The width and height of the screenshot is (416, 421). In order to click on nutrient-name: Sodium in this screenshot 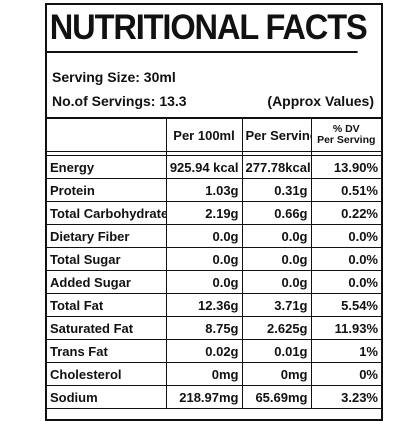, I will do `click(107, 397)`.